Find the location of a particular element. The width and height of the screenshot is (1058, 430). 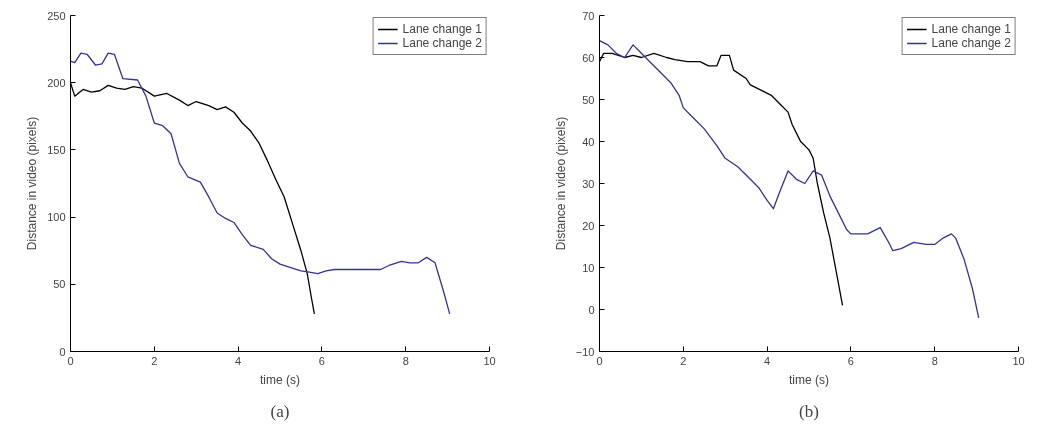

y-tick-label: 200 is located at coordinates (56, 82).